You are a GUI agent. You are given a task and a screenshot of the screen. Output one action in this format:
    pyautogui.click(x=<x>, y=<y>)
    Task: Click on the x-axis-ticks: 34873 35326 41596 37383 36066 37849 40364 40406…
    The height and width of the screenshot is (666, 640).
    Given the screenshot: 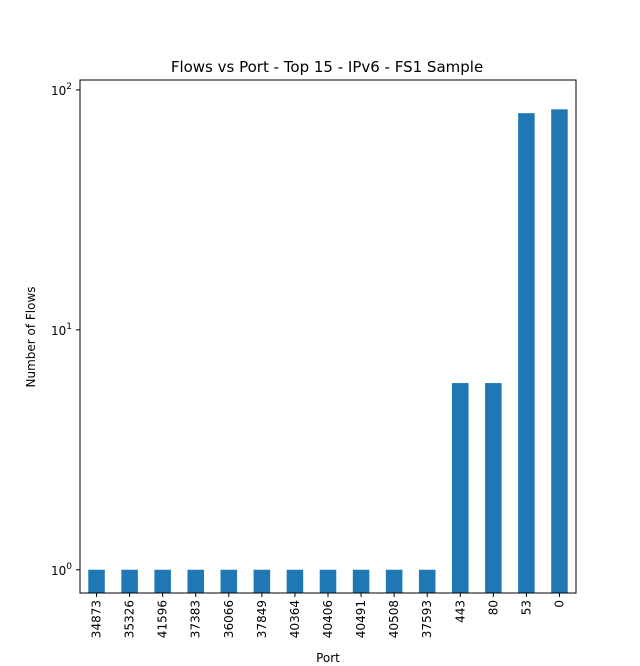 What is the action you would take?
    pyautogui.click(x=328, y=615)
    